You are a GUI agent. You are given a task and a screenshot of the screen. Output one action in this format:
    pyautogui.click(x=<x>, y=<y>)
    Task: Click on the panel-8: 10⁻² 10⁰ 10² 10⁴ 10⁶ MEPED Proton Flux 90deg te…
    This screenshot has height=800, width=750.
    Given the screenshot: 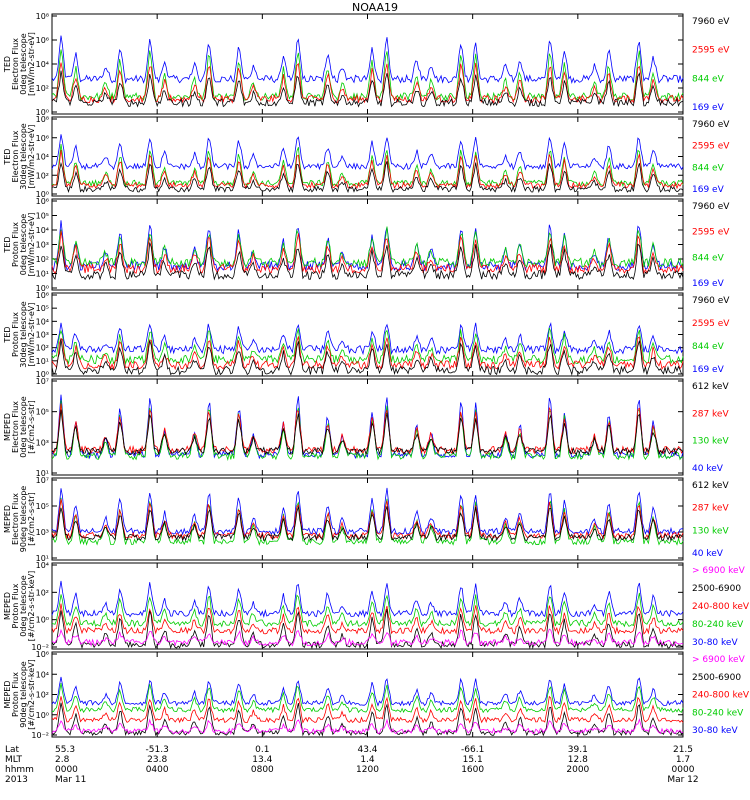 What is the action you would take?
    pyautogui.click(x=376, y=695)
    